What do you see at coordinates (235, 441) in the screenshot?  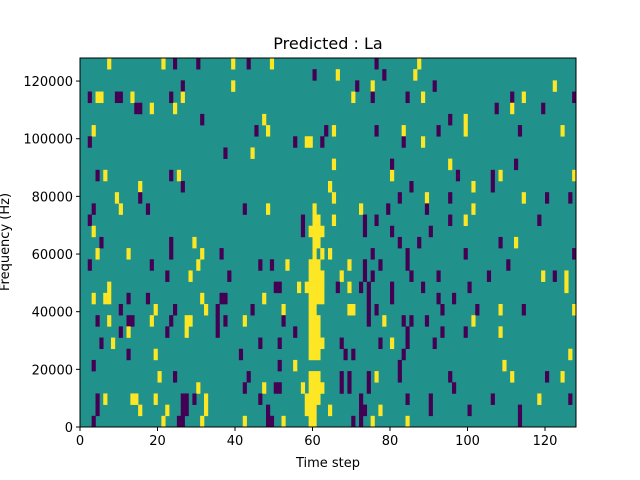 I see `x-tick-label: 40` at bounding box center [235, 441].